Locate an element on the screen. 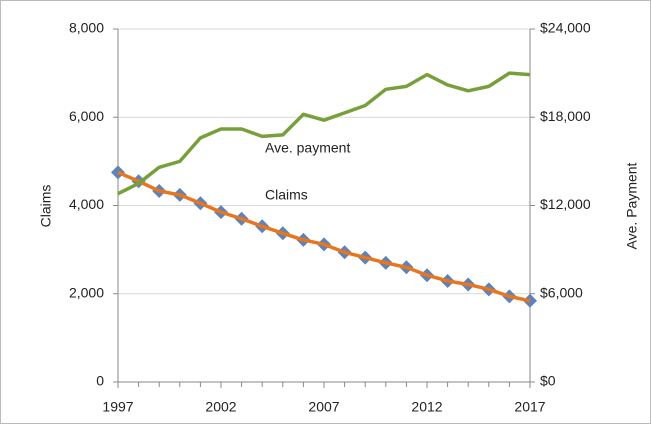 The width and height of the screenshot is (651, 429). x-tick-label: 2002 is located at coordinates (220, 407).